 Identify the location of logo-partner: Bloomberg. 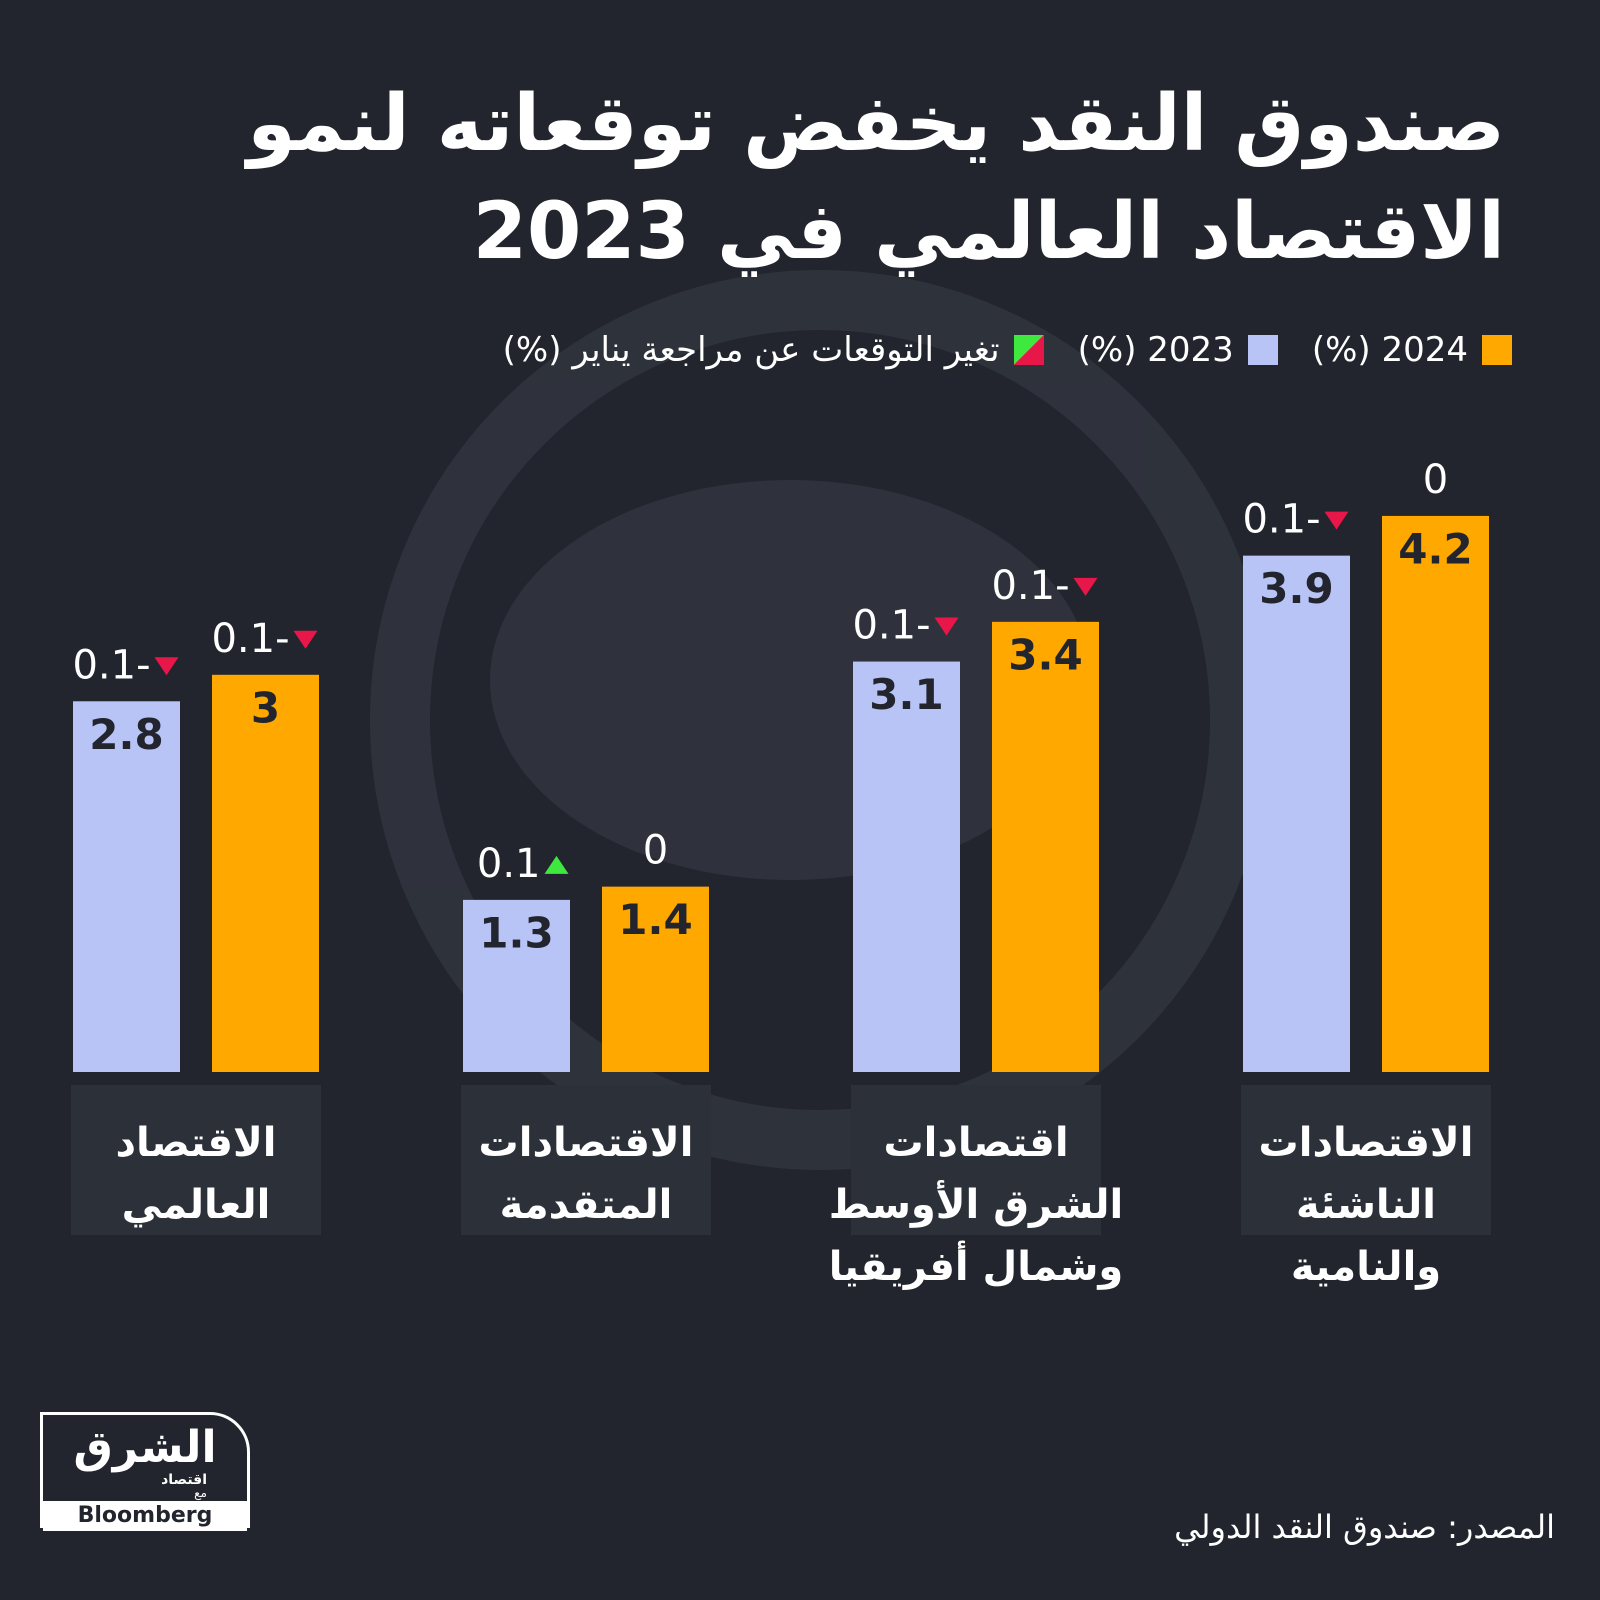
(145, 1516).